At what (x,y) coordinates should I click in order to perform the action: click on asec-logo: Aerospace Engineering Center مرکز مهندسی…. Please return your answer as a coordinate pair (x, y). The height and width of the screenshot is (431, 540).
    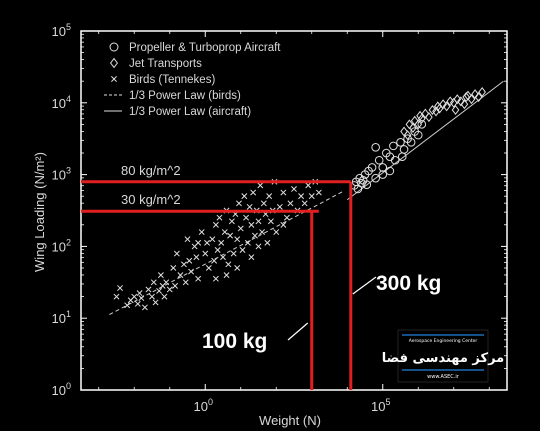
    Looking at the image, I should click on (443, 356).